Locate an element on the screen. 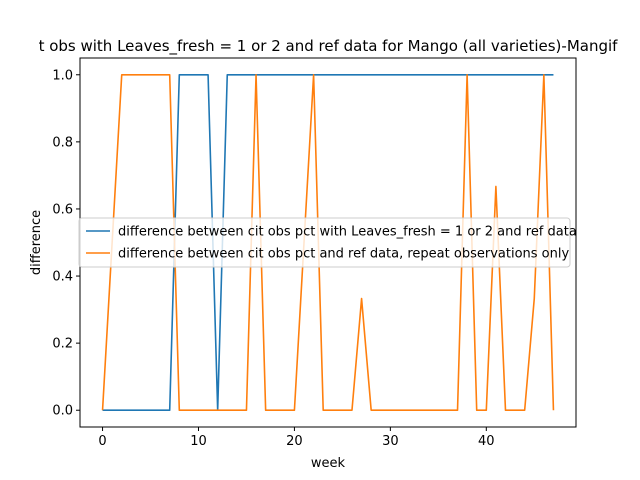  y-tick-label: 1.0 is located at coordinates (62, 75).